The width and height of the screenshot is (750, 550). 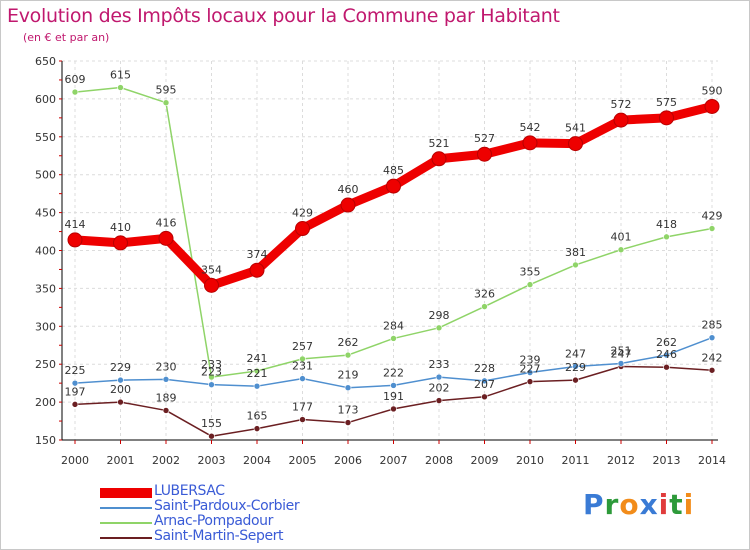 I want to click on data-label-saint-martin-sepert: 207, so click(x=484, y=384).